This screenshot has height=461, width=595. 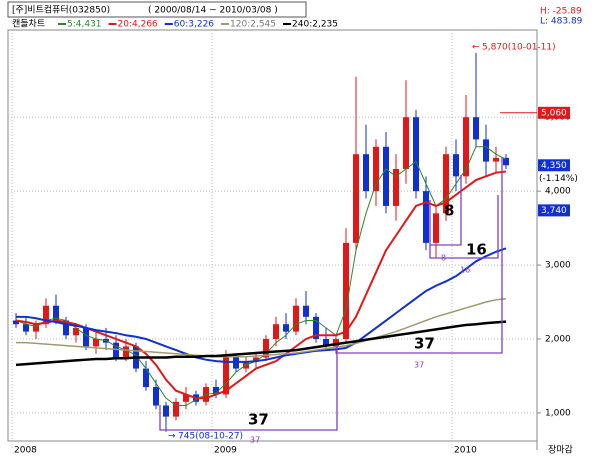 I want to click on change-label: (-1.14%), so click(x=558, y=179).